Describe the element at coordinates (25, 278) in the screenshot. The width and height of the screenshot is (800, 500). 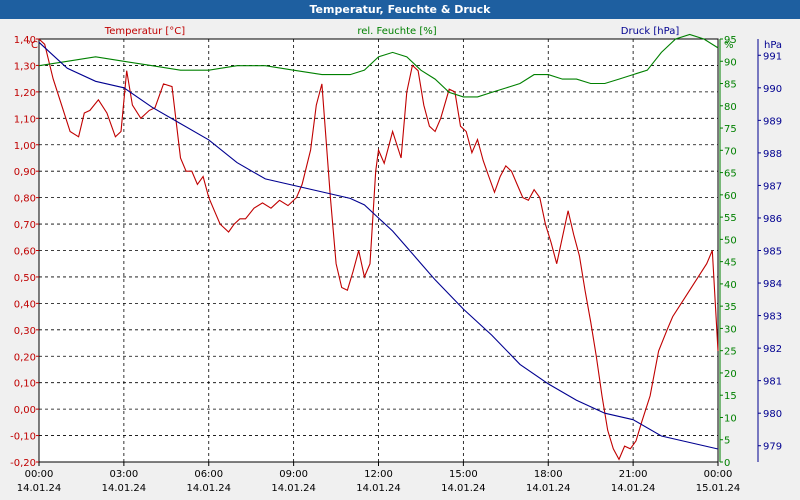
I see `temp-tick-label: 0,50` at that location.